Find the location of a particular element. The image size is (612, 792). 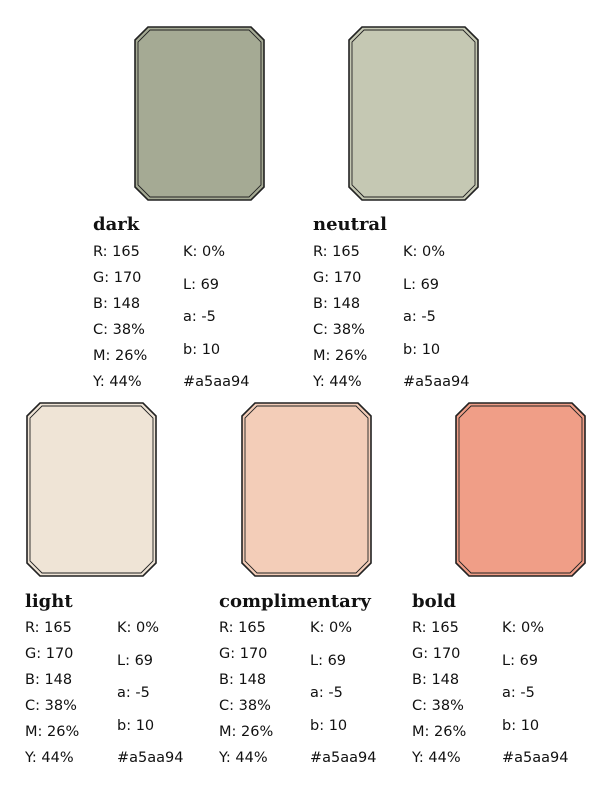

swatch-label: neutral is located at coordinates (350, 224).